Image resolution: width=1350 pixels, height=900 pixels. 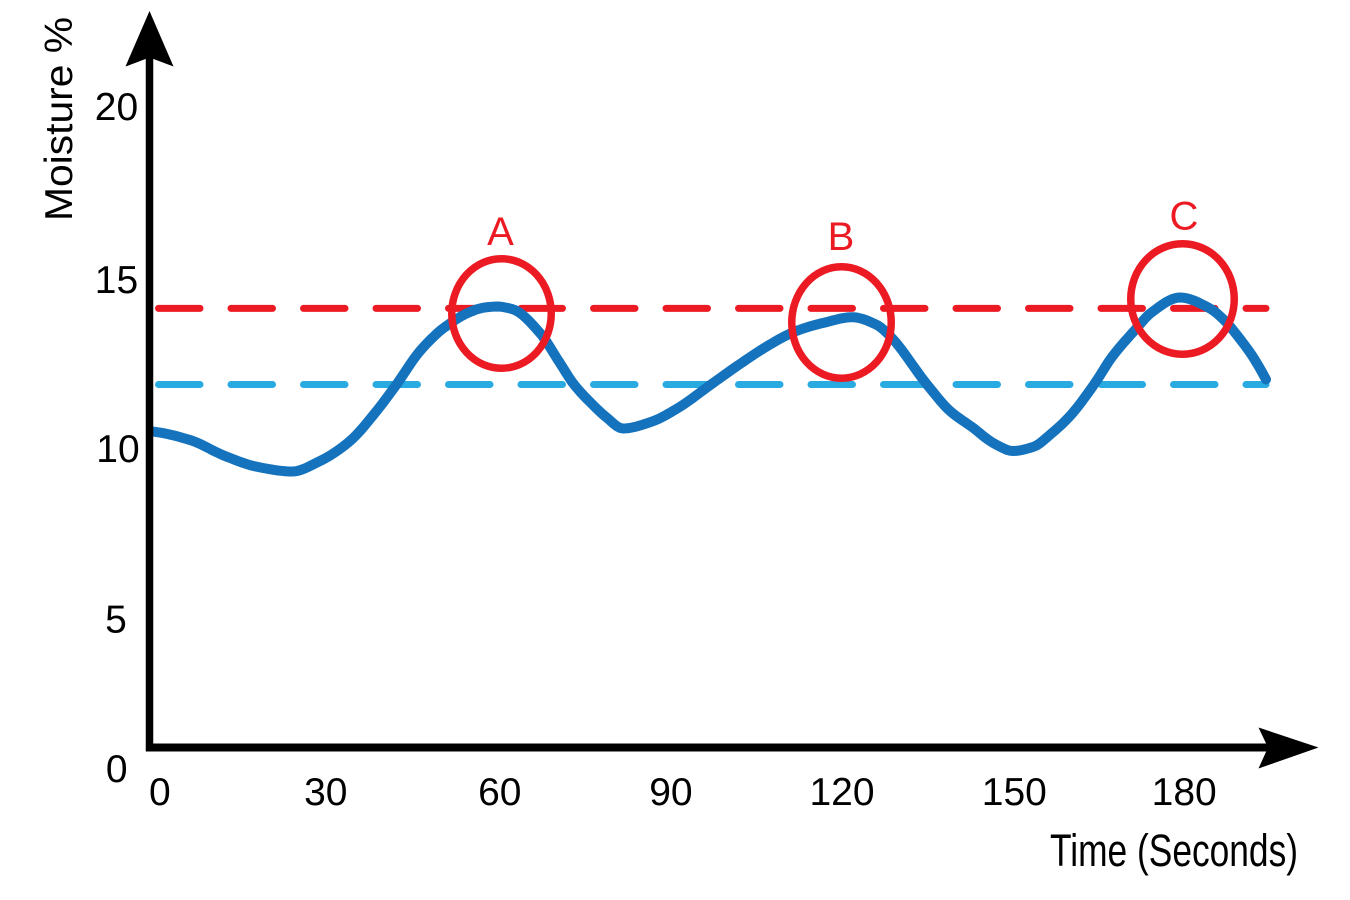 What do you see at coordinates (1174, 850) in the screenshot?
I see `svg-text: Time (Seconds)` at bounding box center [1174, 850].